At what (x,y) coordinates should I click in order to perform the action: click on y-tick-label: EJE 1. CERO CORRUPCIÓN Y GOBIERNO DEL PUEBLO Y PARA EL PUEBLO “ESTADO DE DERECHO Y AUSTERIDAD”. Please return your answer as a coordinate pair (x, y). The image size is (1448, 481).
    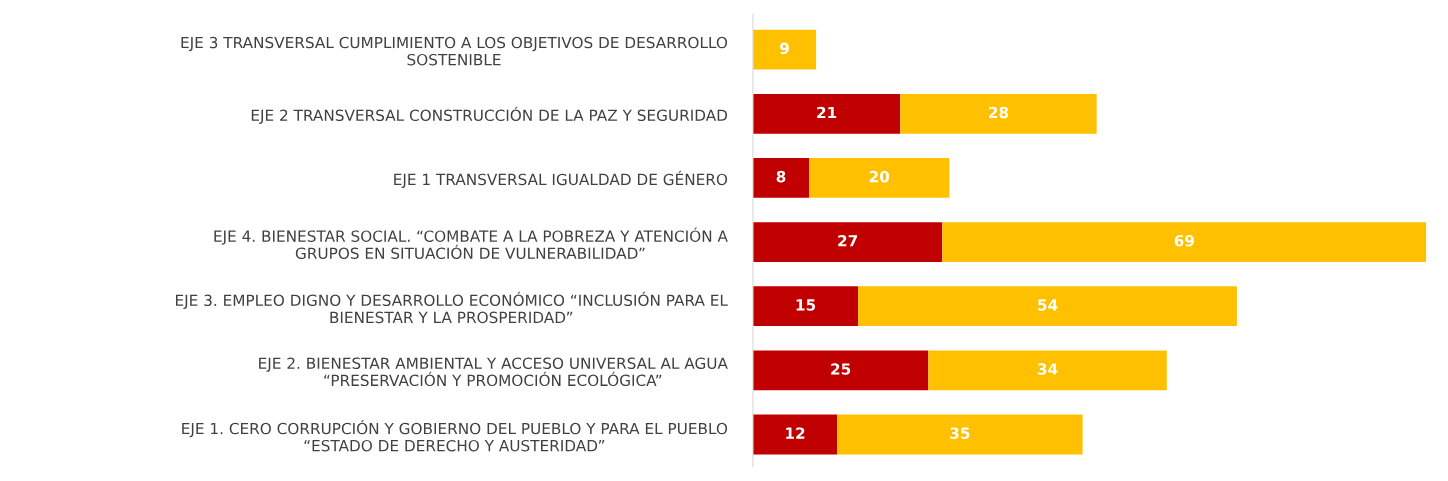
    Looking at the image, I should click on (455, 435).